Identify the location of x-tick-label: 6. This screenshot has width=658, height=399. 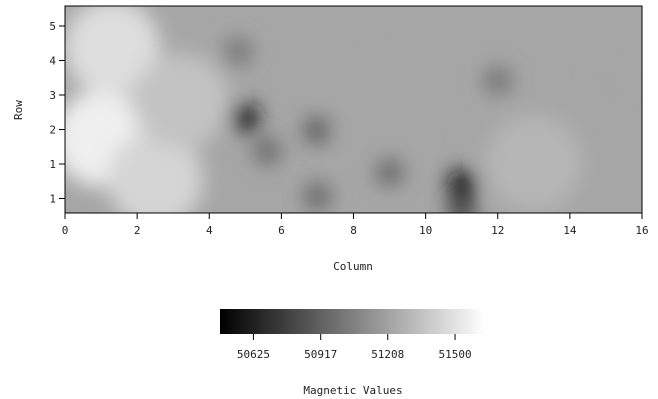
(281, 230).